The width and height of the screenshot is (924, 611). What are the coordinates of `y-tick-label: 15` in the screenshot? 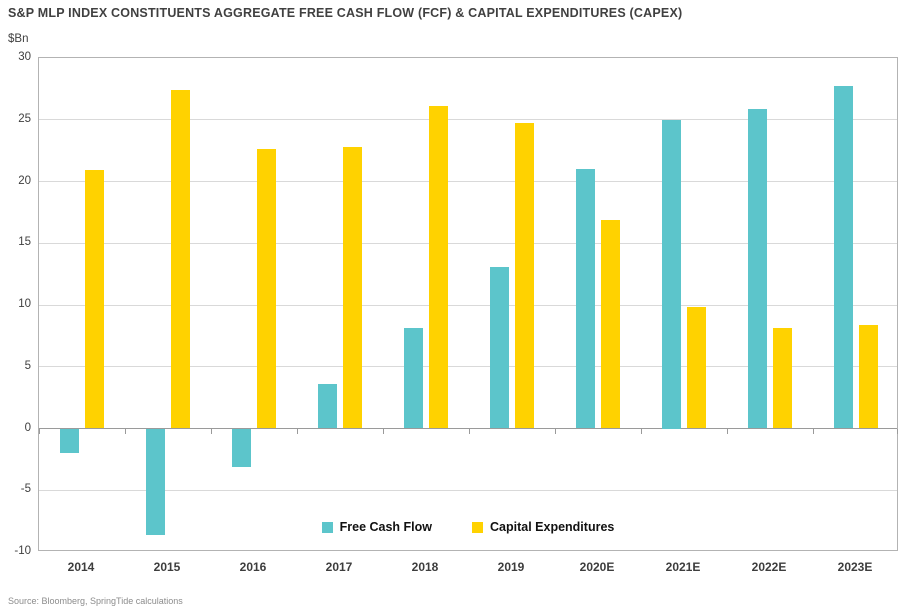 It's located at (24, 242).